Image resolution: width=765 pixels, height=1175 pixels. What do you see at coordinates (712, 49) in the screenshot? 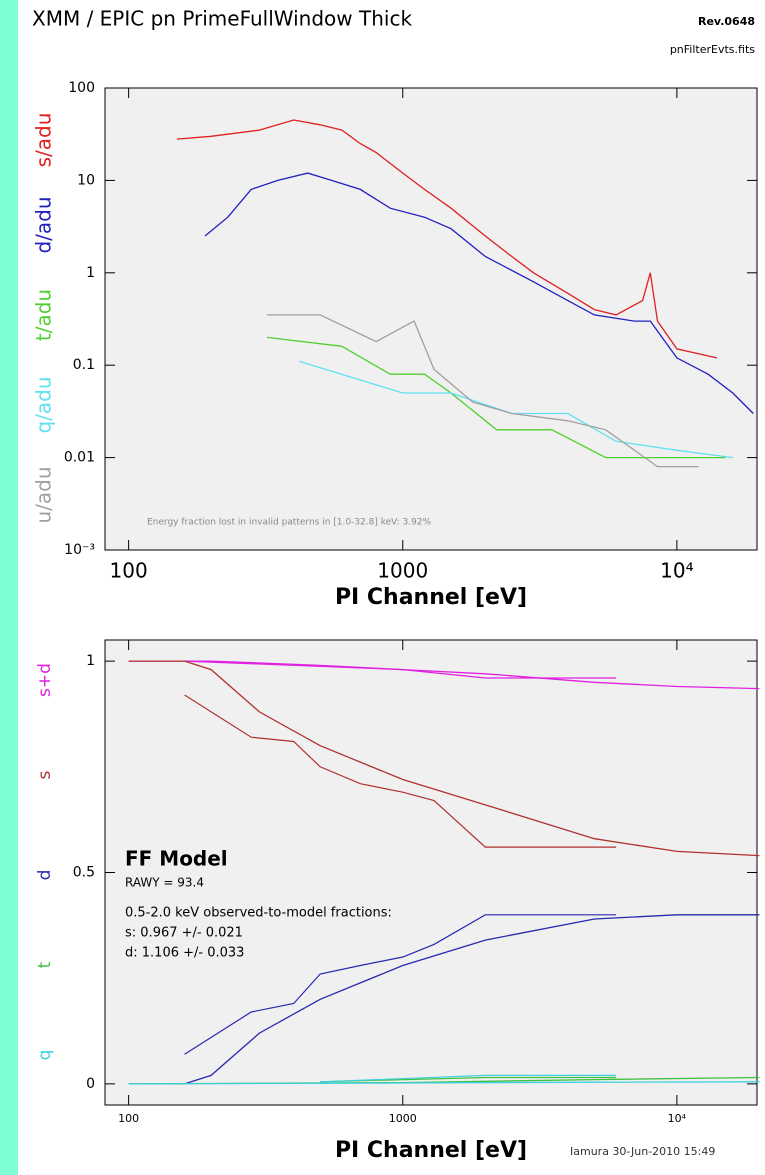
I see `file-name: pnFilterEvts.fits` at bounding box center [712, 49].